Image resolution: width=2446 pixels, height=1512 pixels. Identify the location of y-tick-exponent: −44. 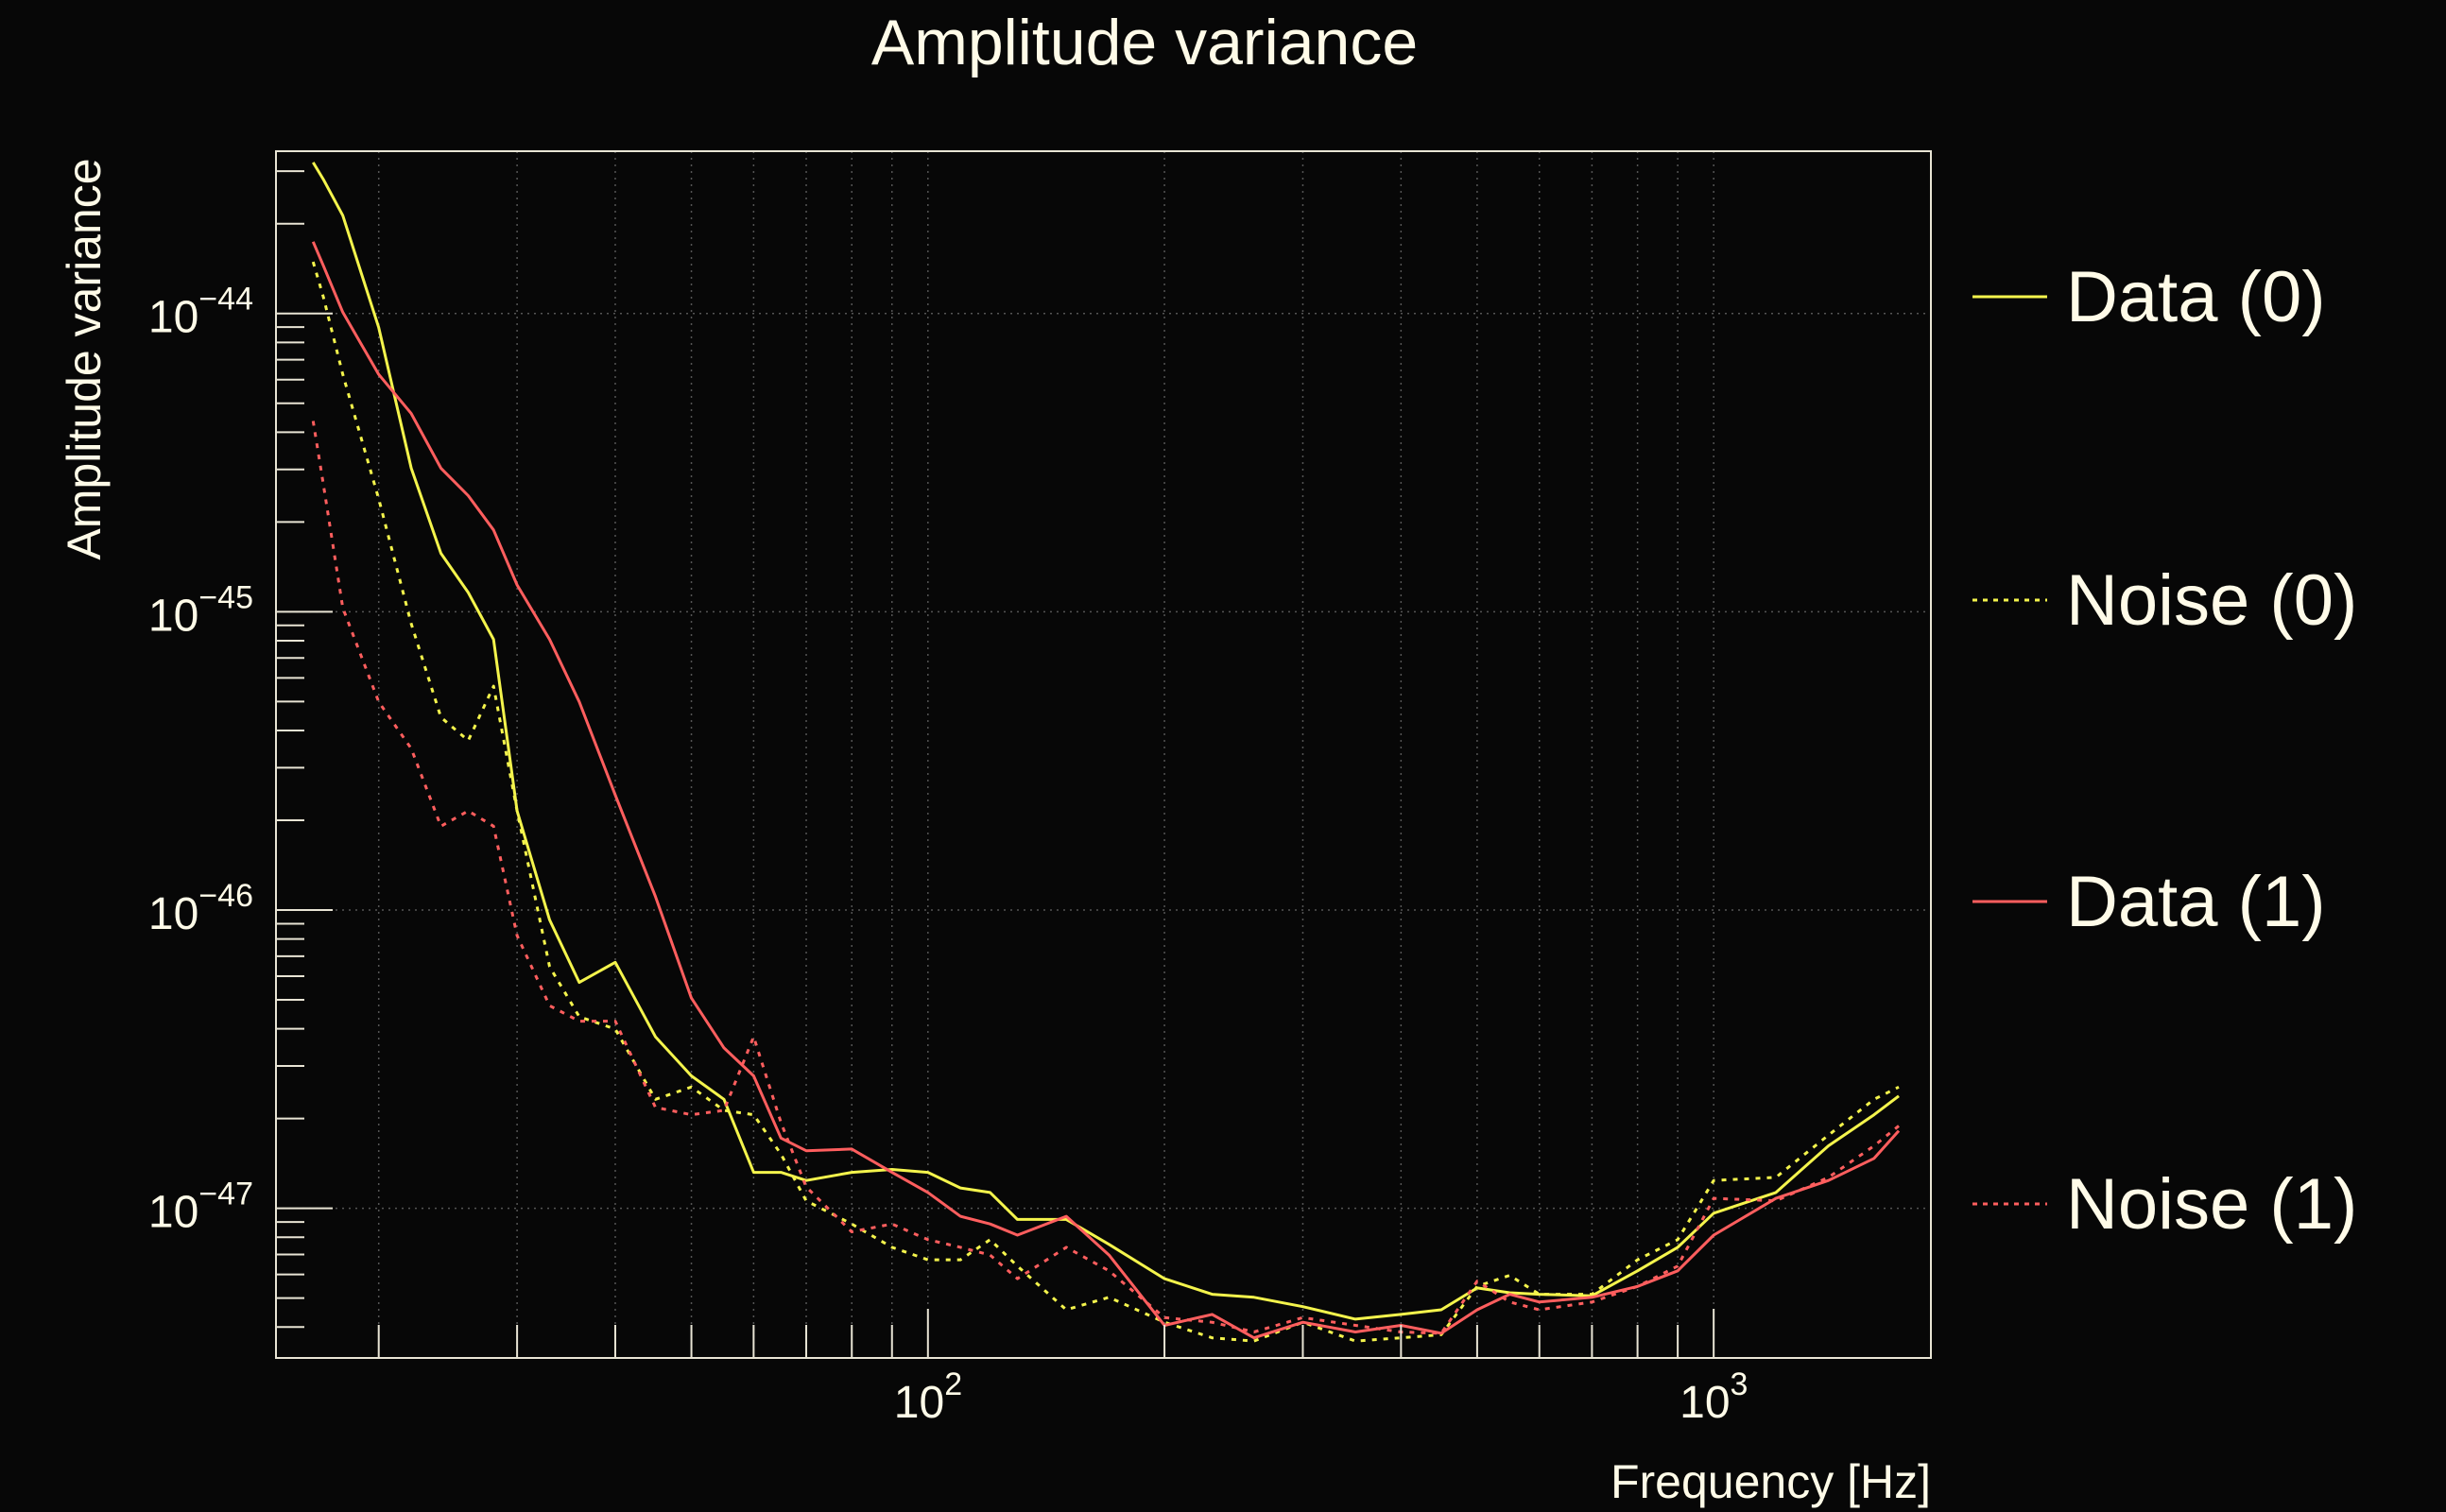
(225, 300).